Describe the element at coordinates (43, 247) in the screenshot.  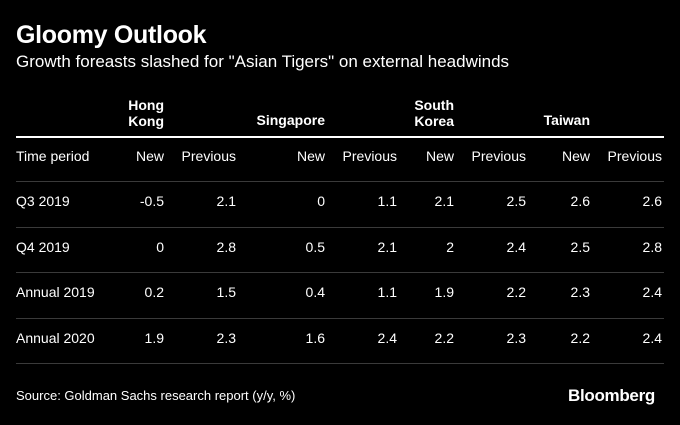
I see `row-label: Q4 2019` at that location.